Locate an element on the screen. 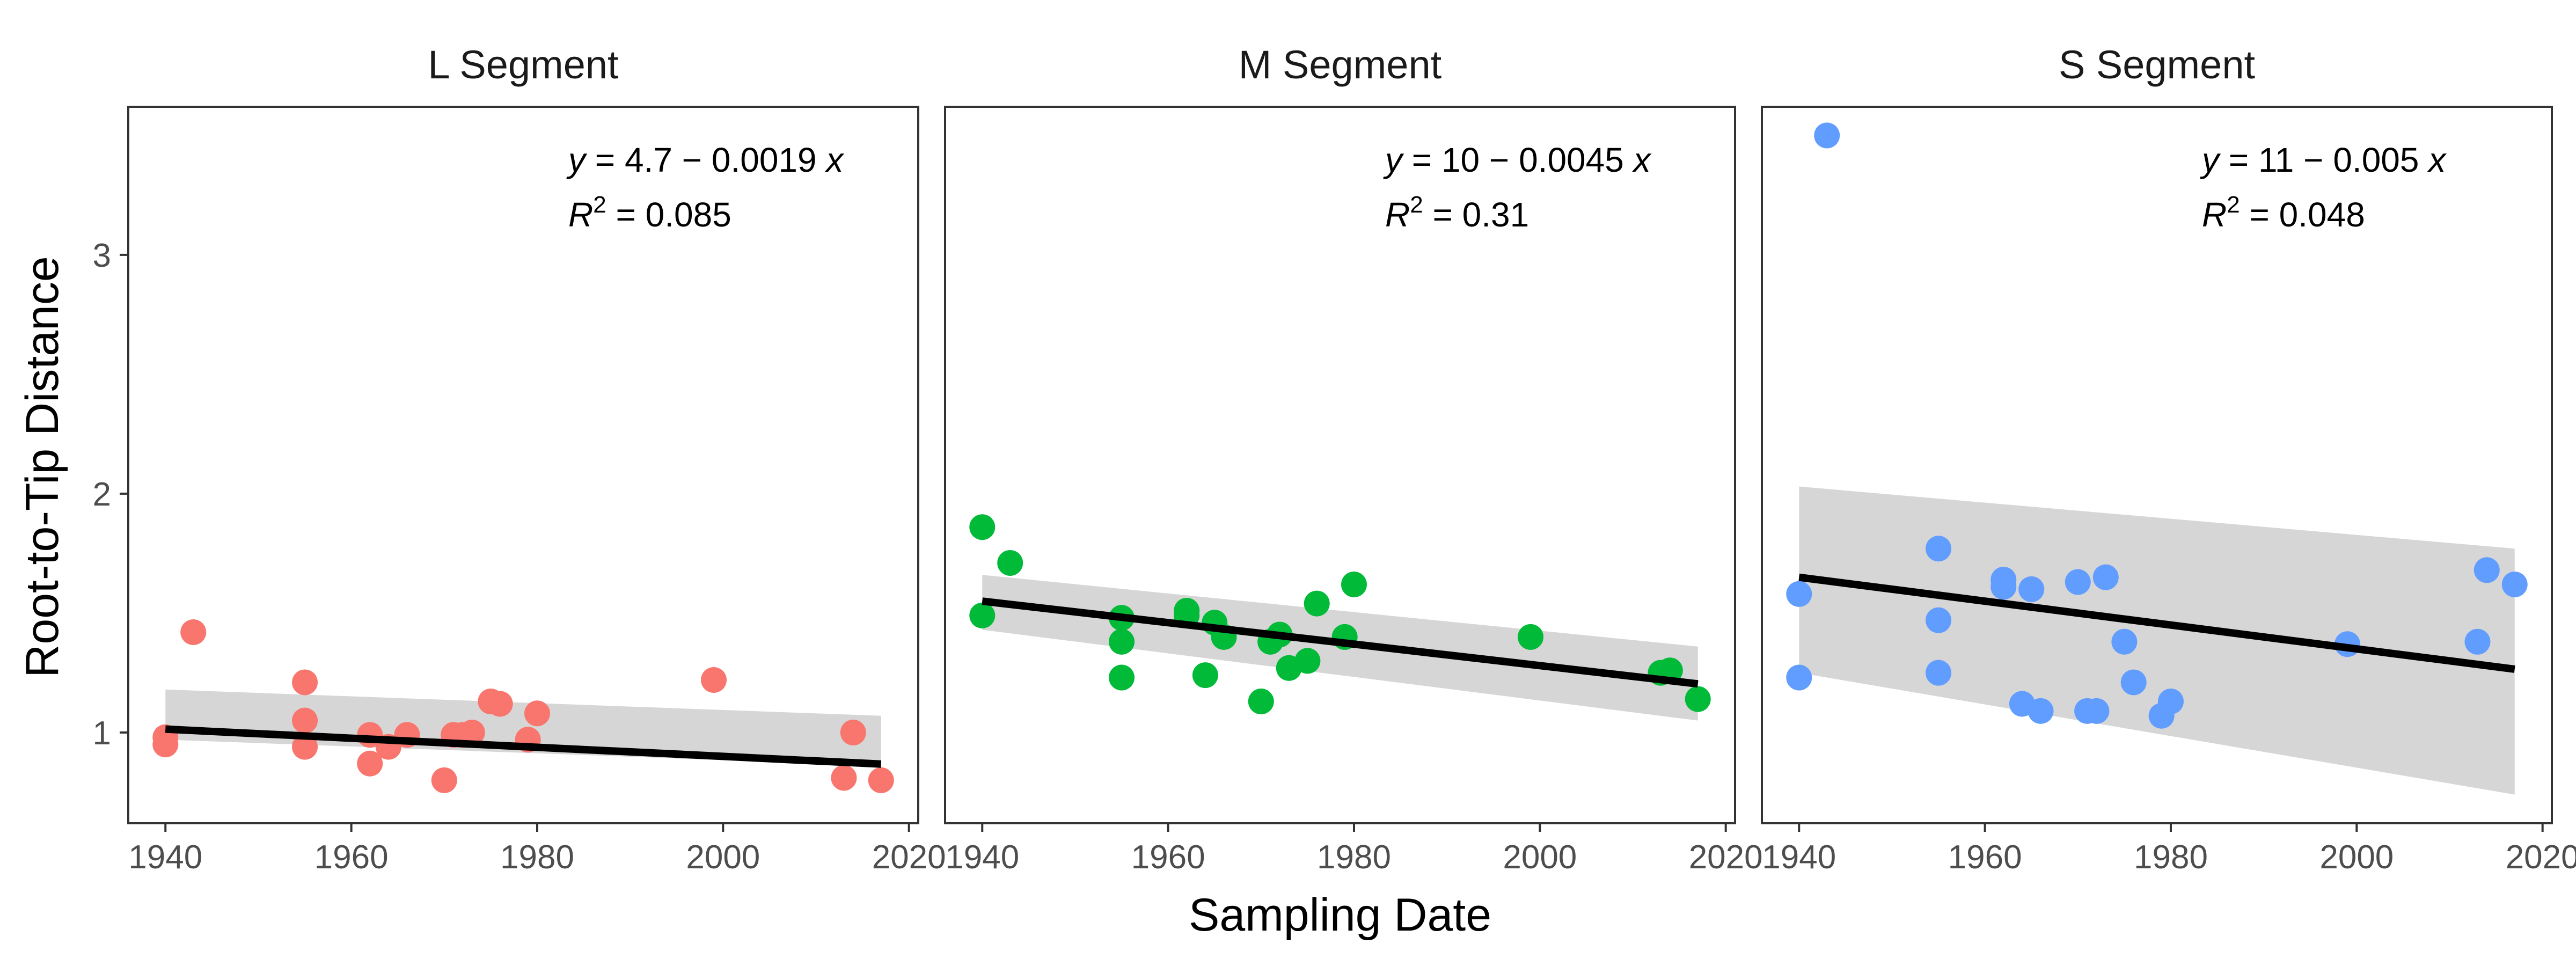  panel-title: L Segment is located at coordinates (523, 64).